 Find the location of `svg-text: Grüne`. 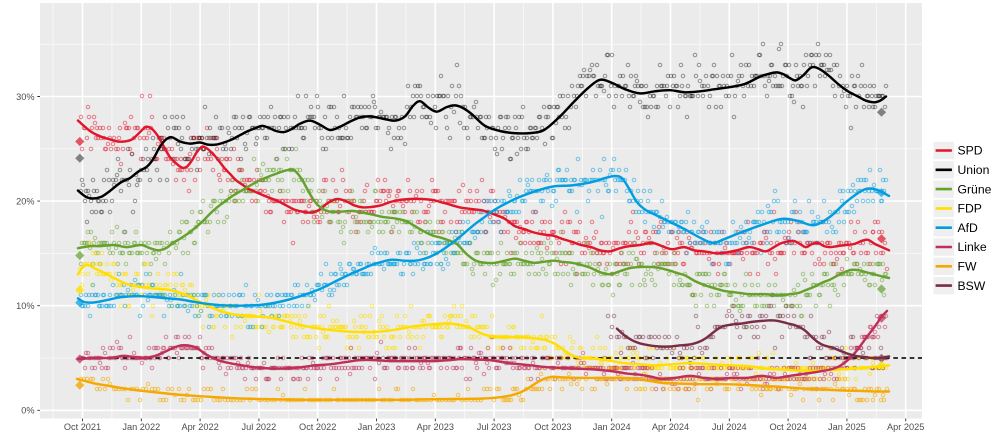

svg-text: Grüne is located at coordinates (975, 189).